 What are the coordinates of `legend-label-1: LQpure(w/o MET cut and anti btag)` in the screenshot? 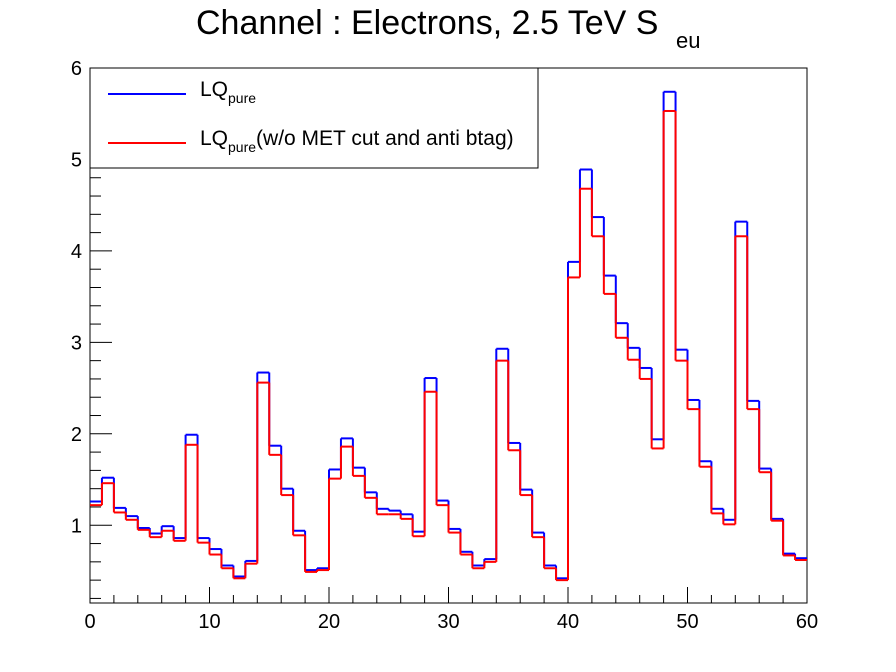 It's located at (357, 141).